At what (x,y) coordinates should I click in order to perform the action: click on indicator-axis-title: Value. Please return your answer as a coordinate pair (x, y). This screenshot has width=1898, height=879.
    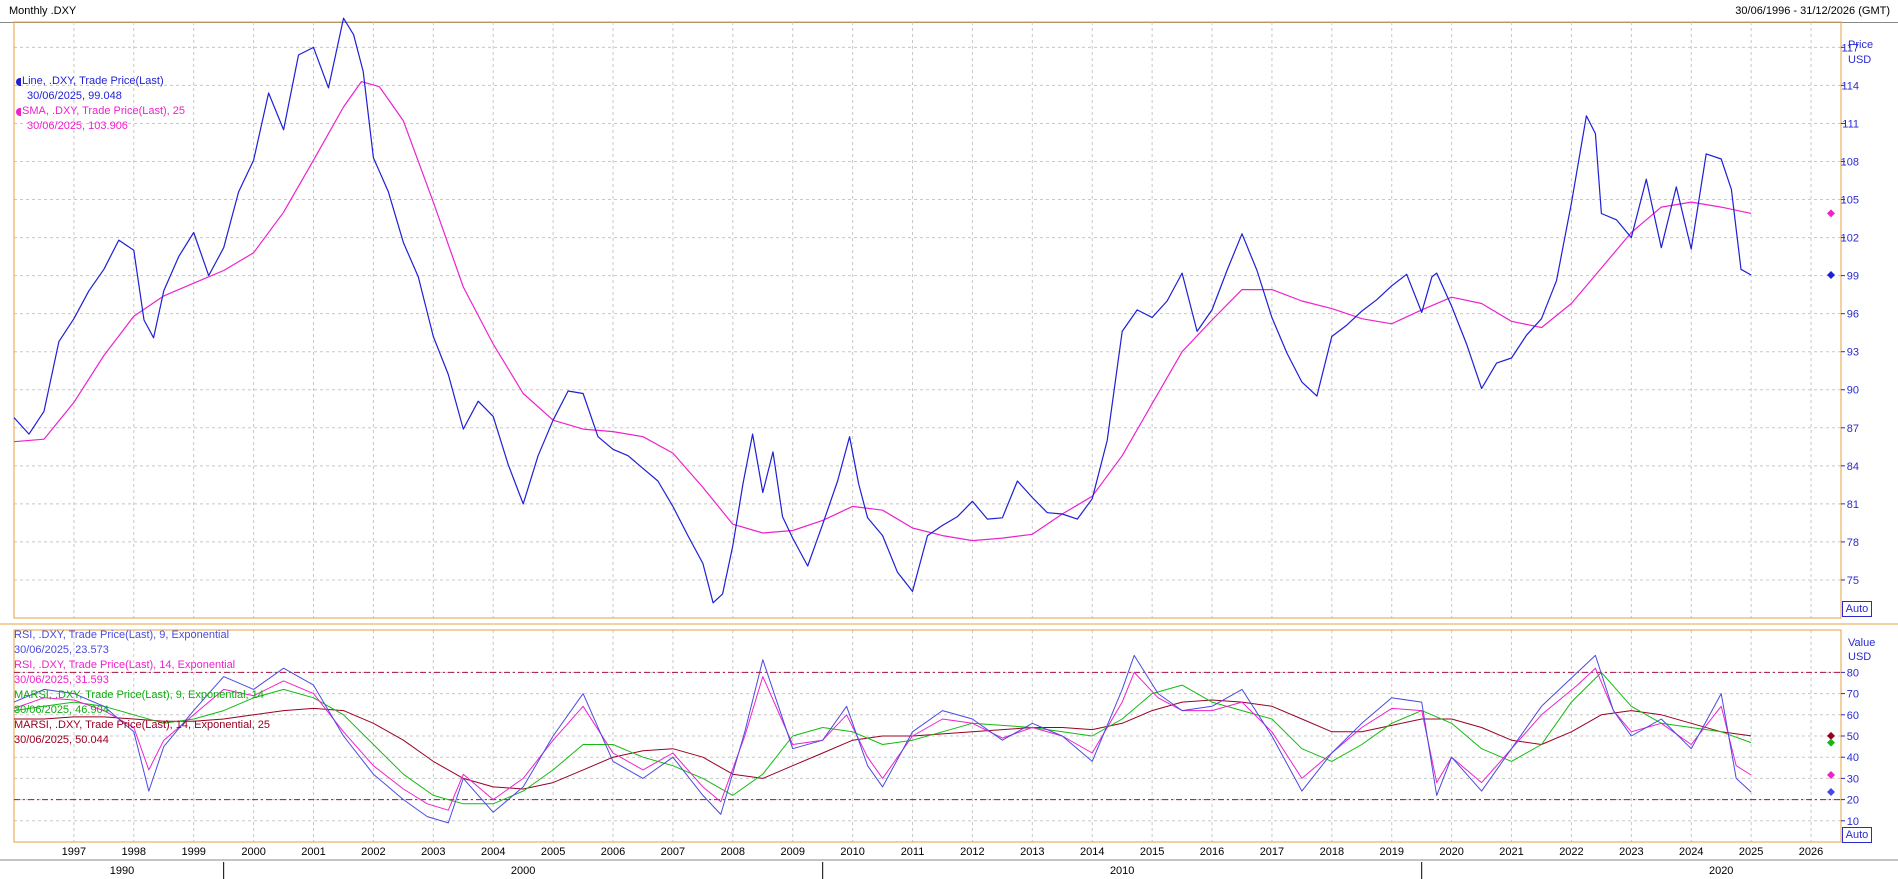
    Looking at the image, I should click on (1861, 643).